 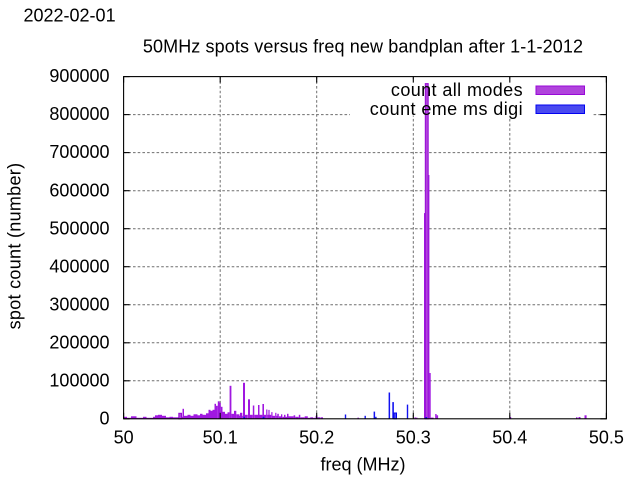 I want to click on svg-text: 900000, so click(x=79, y=76).